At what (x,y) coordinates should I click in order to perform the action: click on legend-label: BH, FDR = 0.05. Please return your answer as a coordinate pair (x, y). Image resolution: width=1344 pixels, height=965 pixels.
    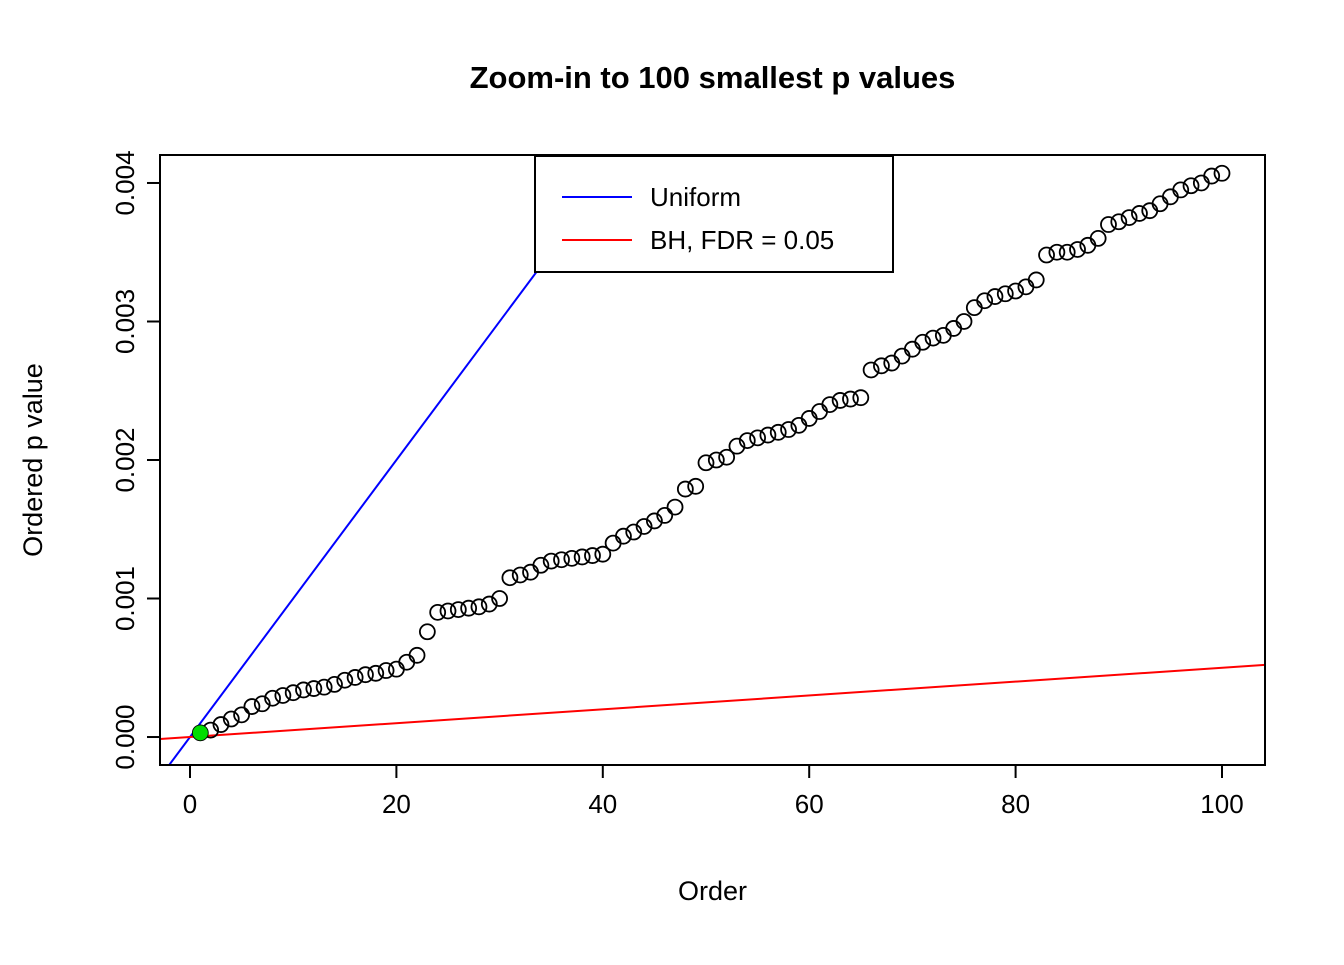
    Looking at the image, I should click on (742, 240).